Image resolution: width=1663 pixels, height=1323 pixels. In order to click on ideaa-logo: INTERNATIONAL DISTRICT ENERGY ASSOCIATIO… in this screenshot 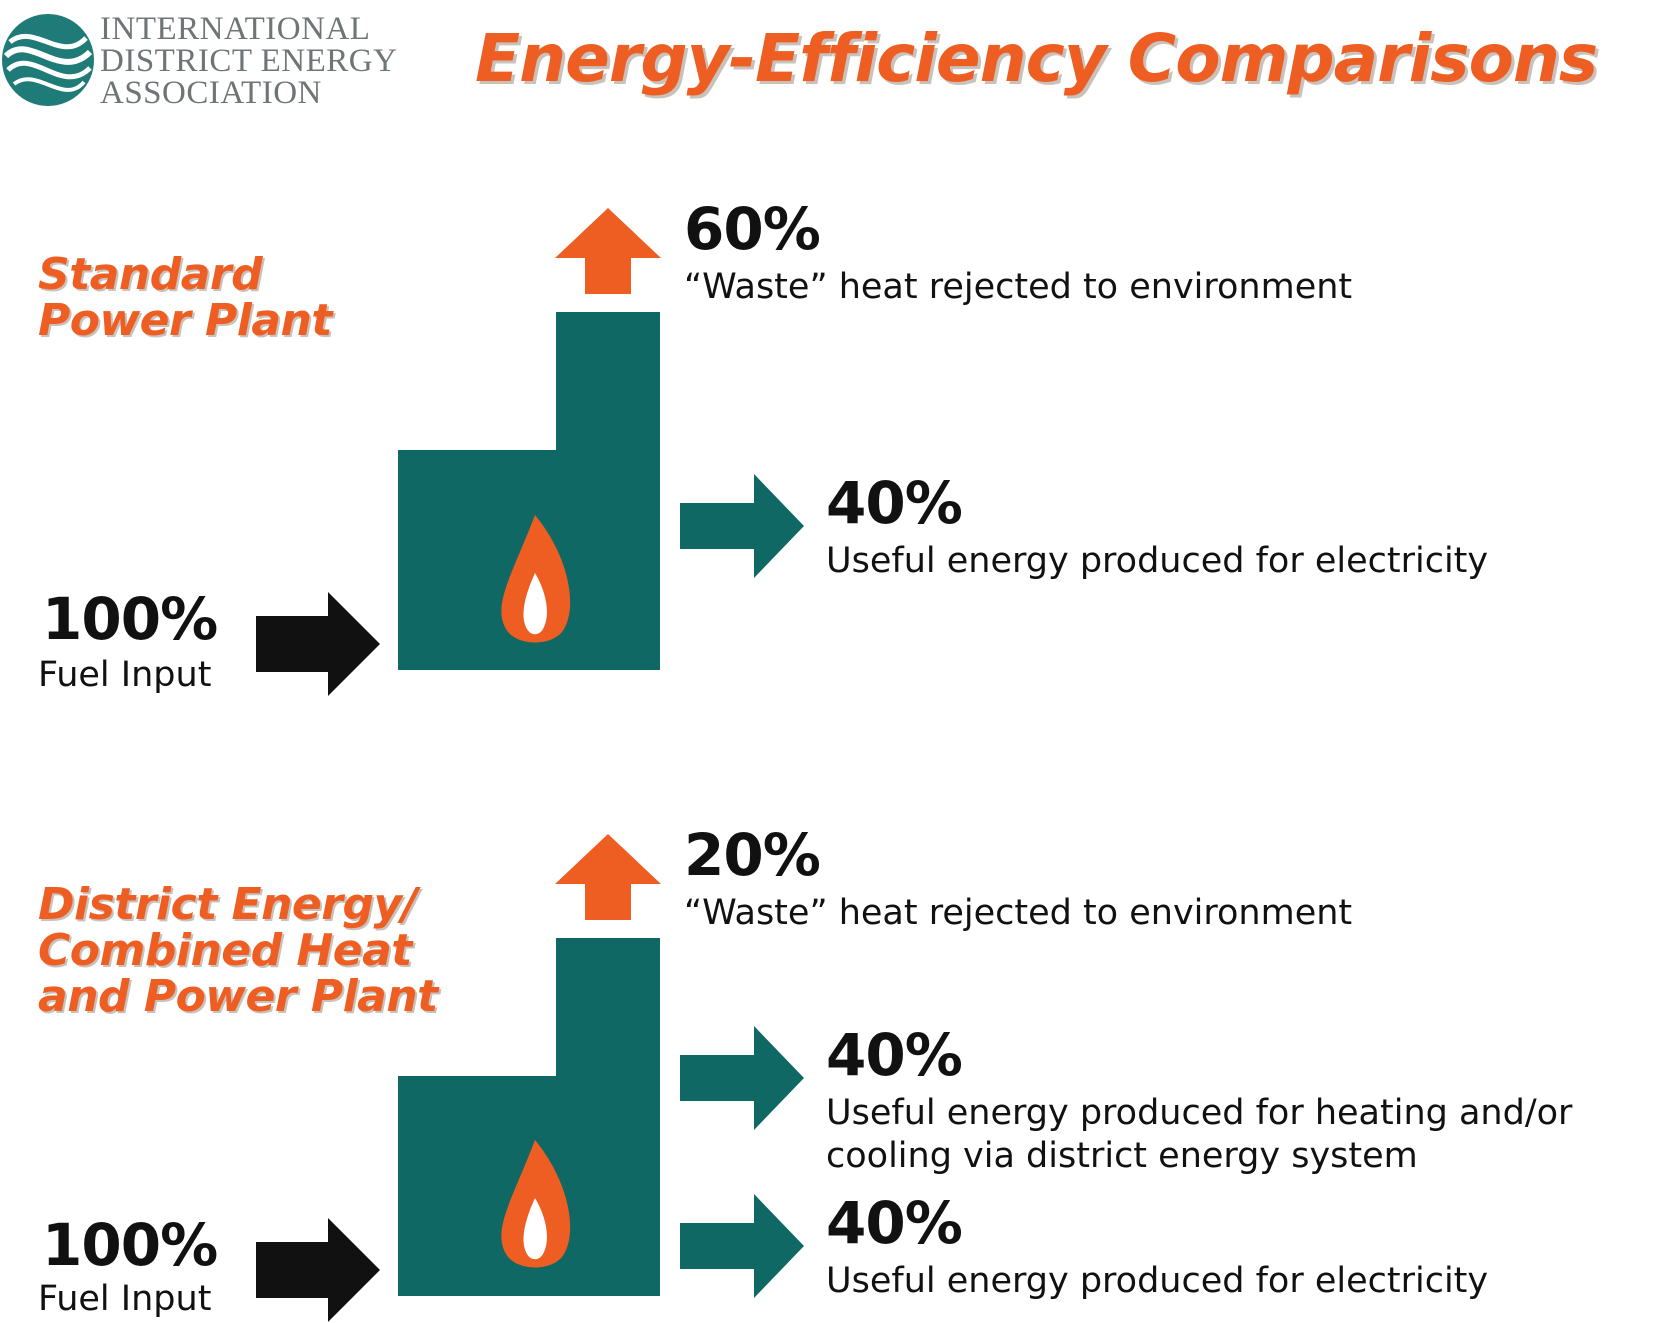, I will do `click(200, 62)`.